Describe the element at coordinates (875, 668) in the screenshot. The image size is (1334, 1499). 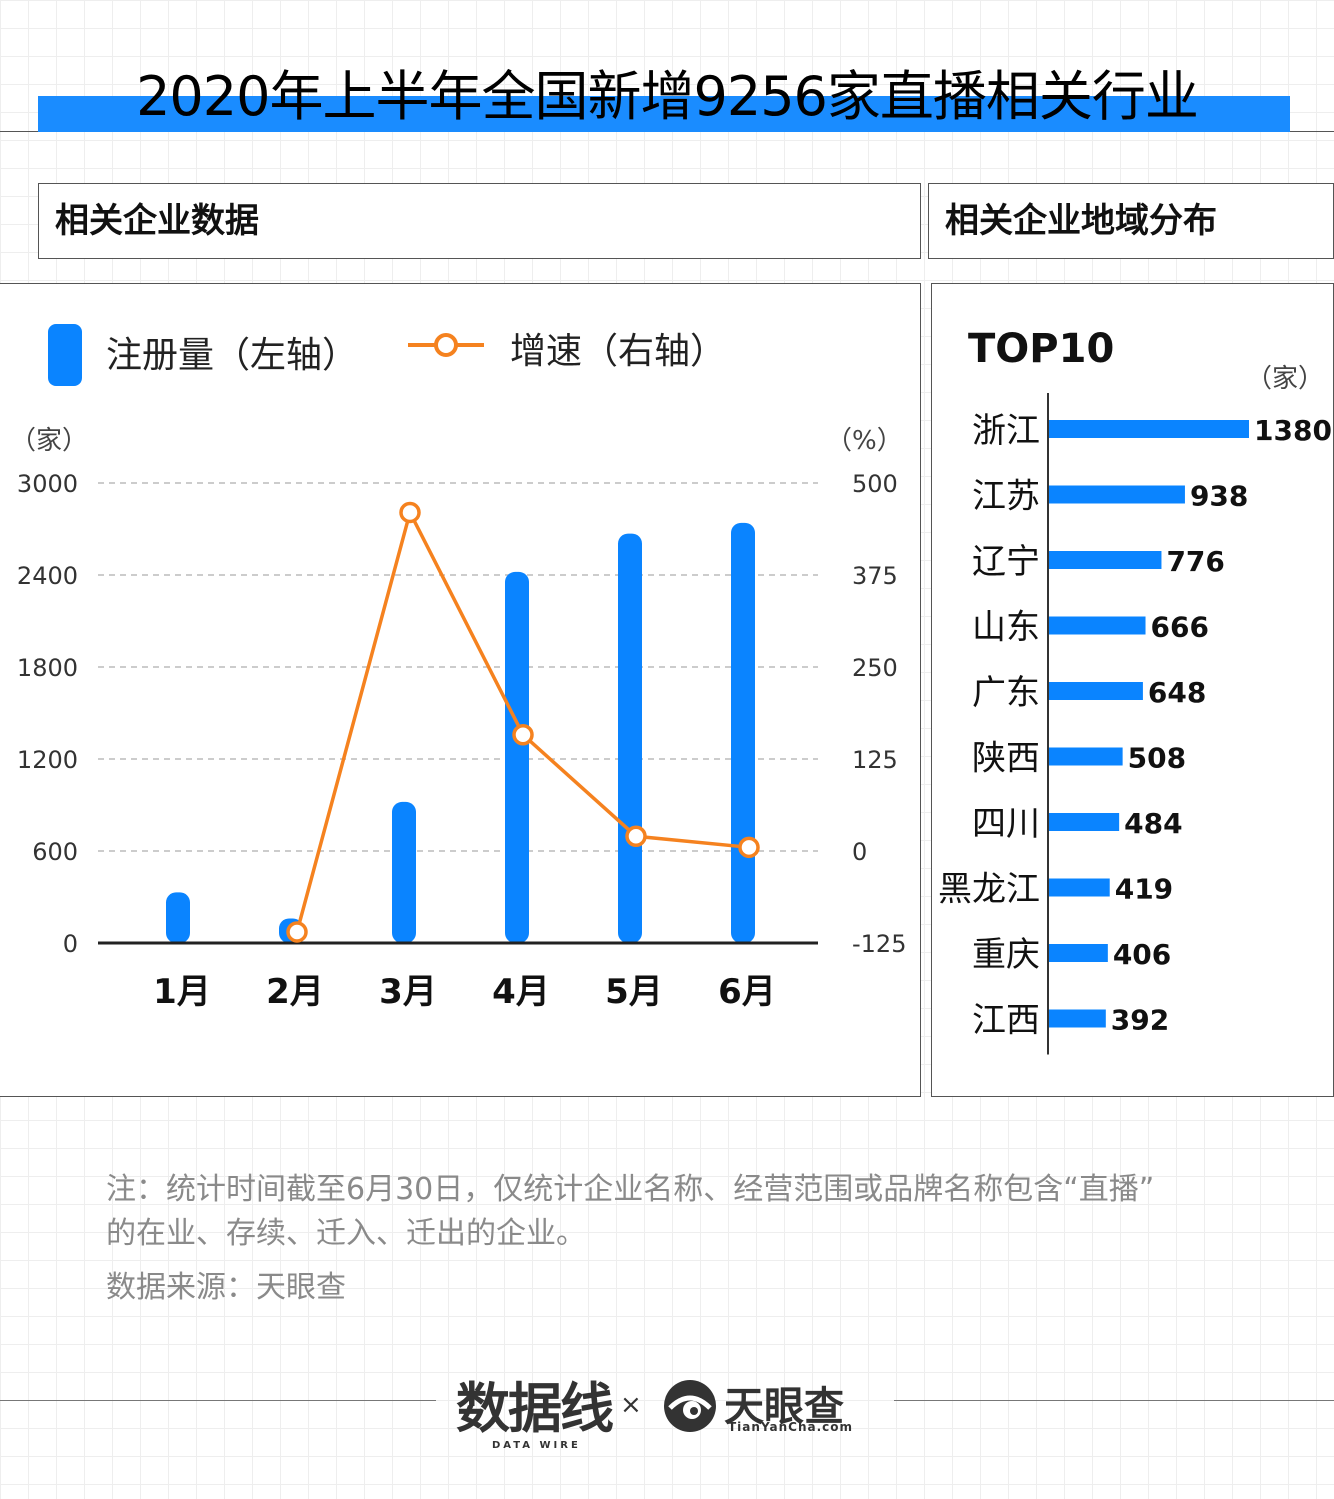
I see `right-tick-label: 250` at that location.